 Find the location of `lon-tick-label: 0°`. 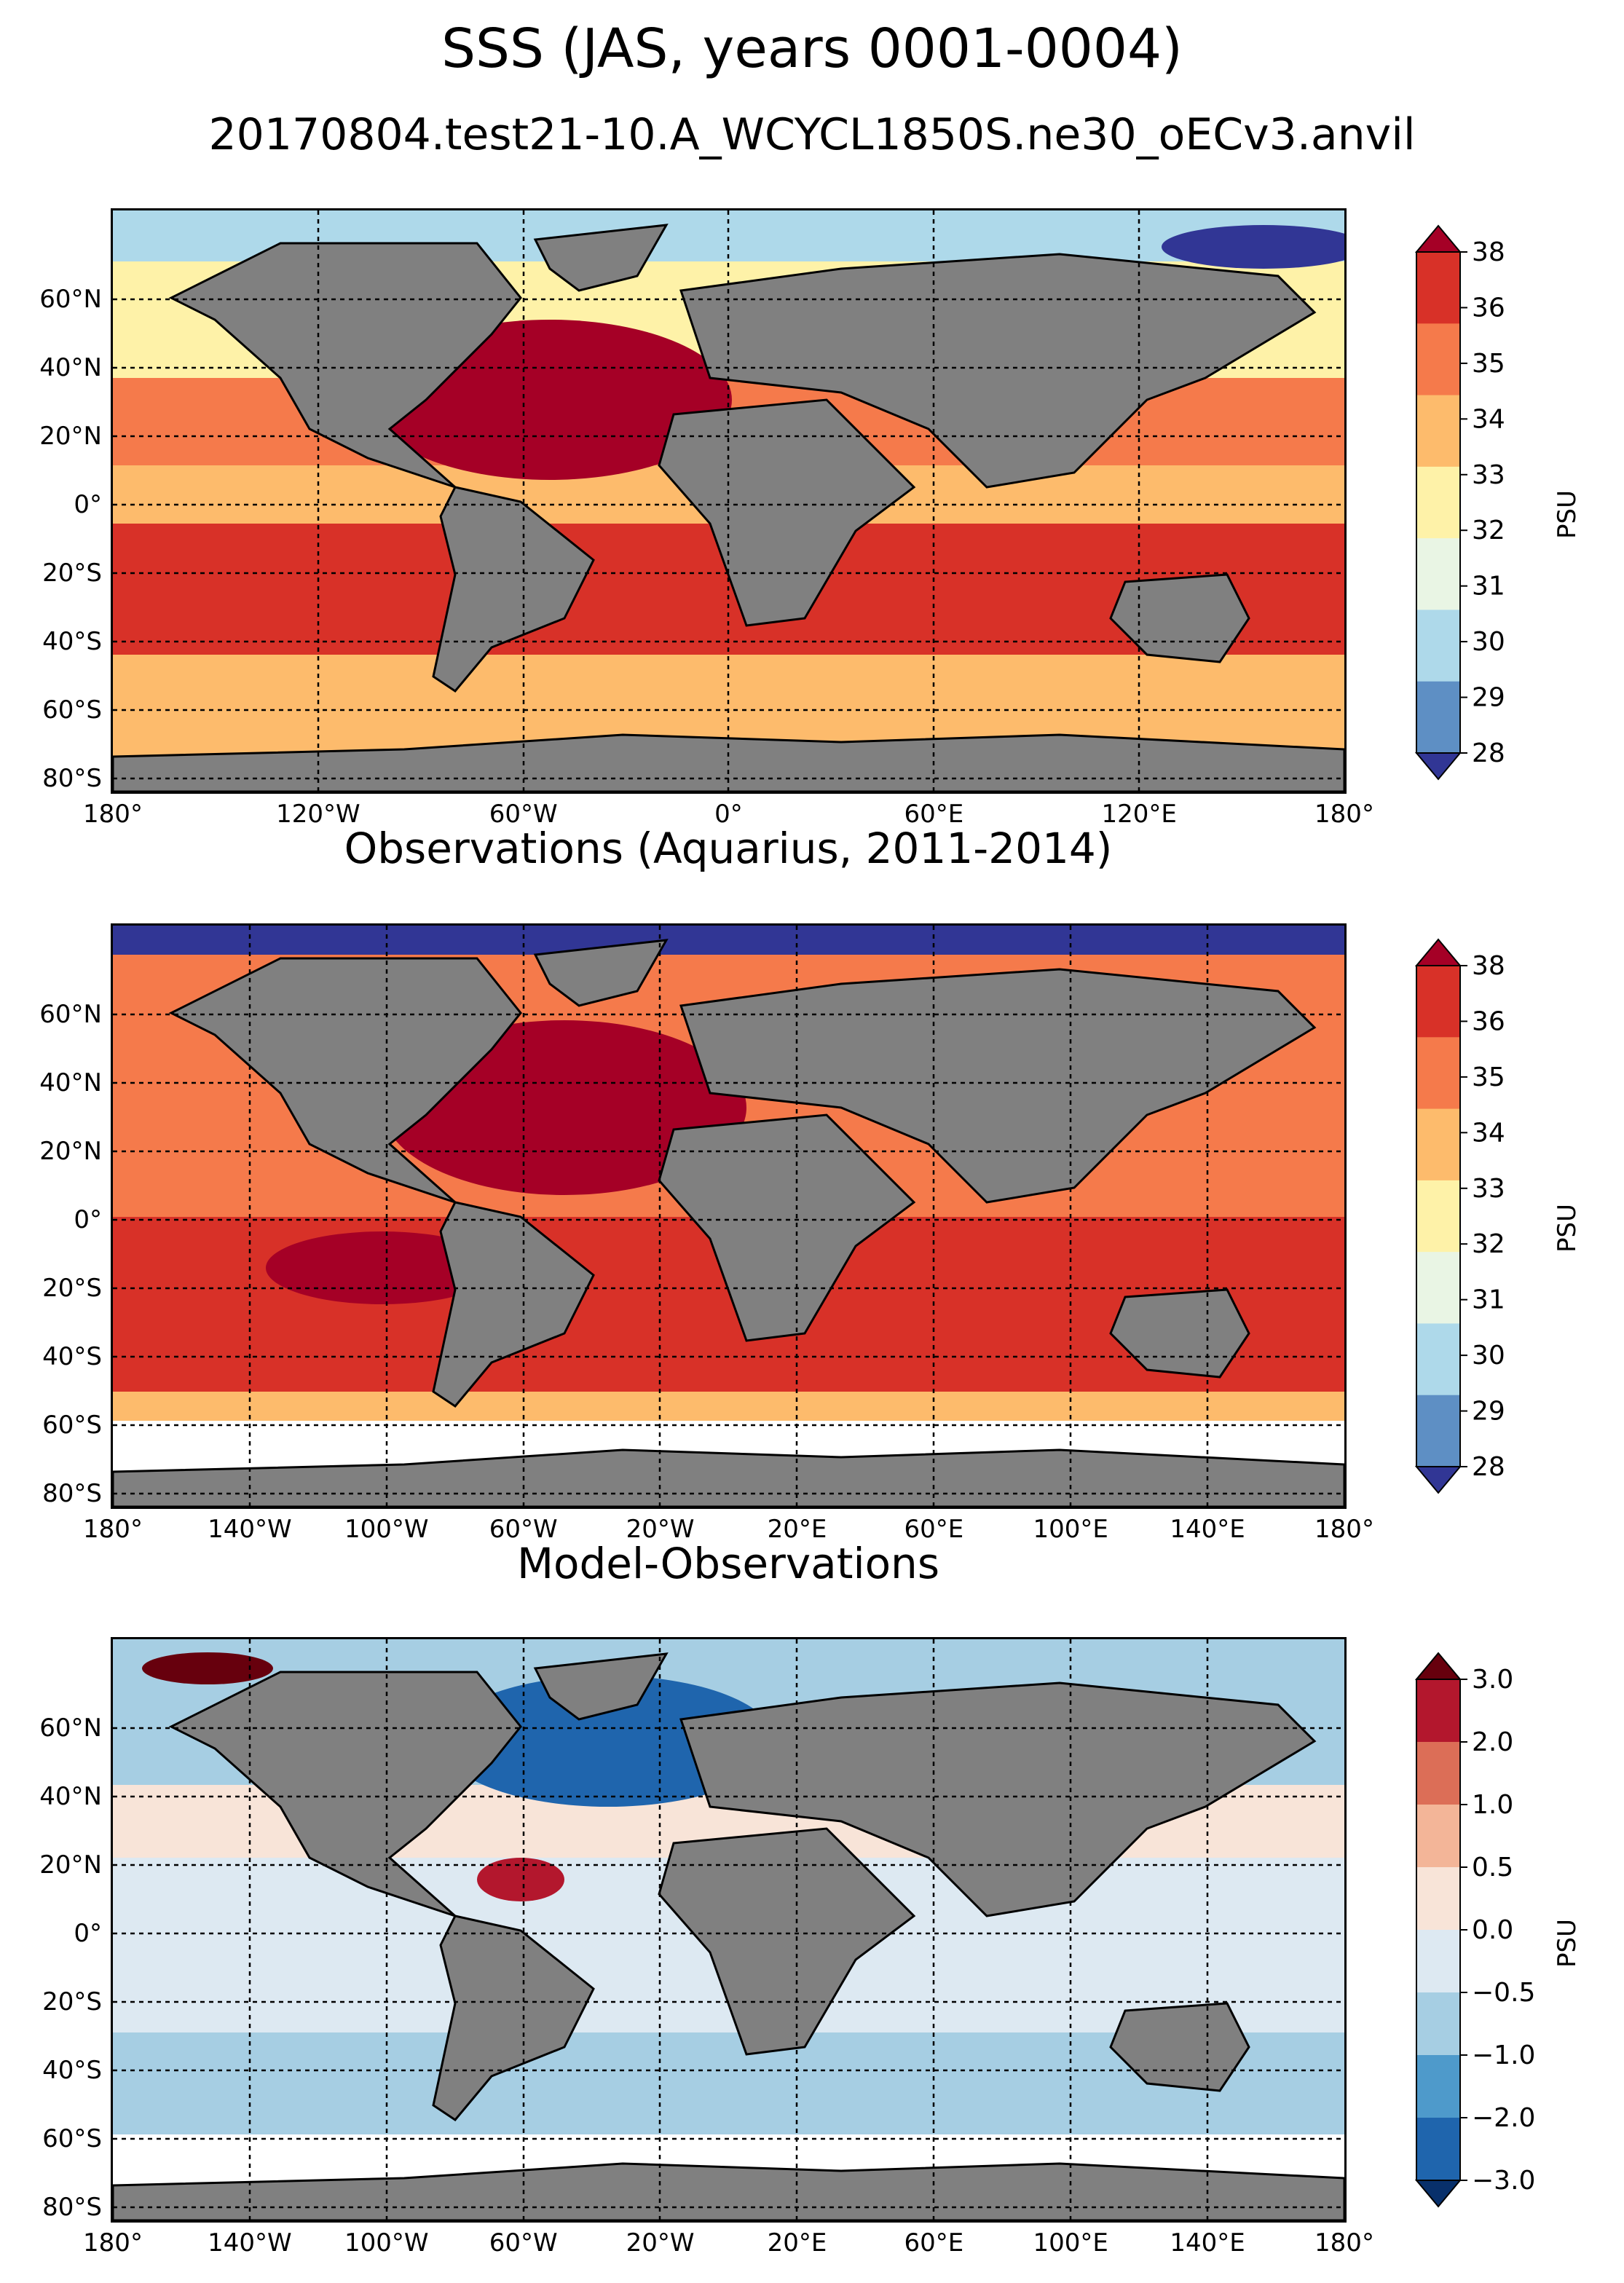

lon-tick-label: 0° is located at coordinates (728, 814).